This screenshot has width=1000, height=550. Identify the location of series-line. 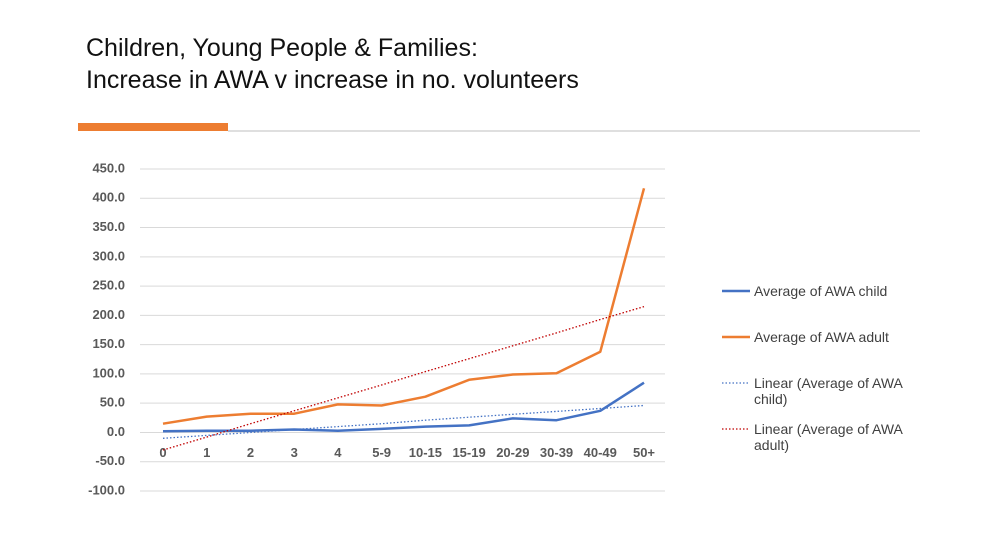
(403, 407).